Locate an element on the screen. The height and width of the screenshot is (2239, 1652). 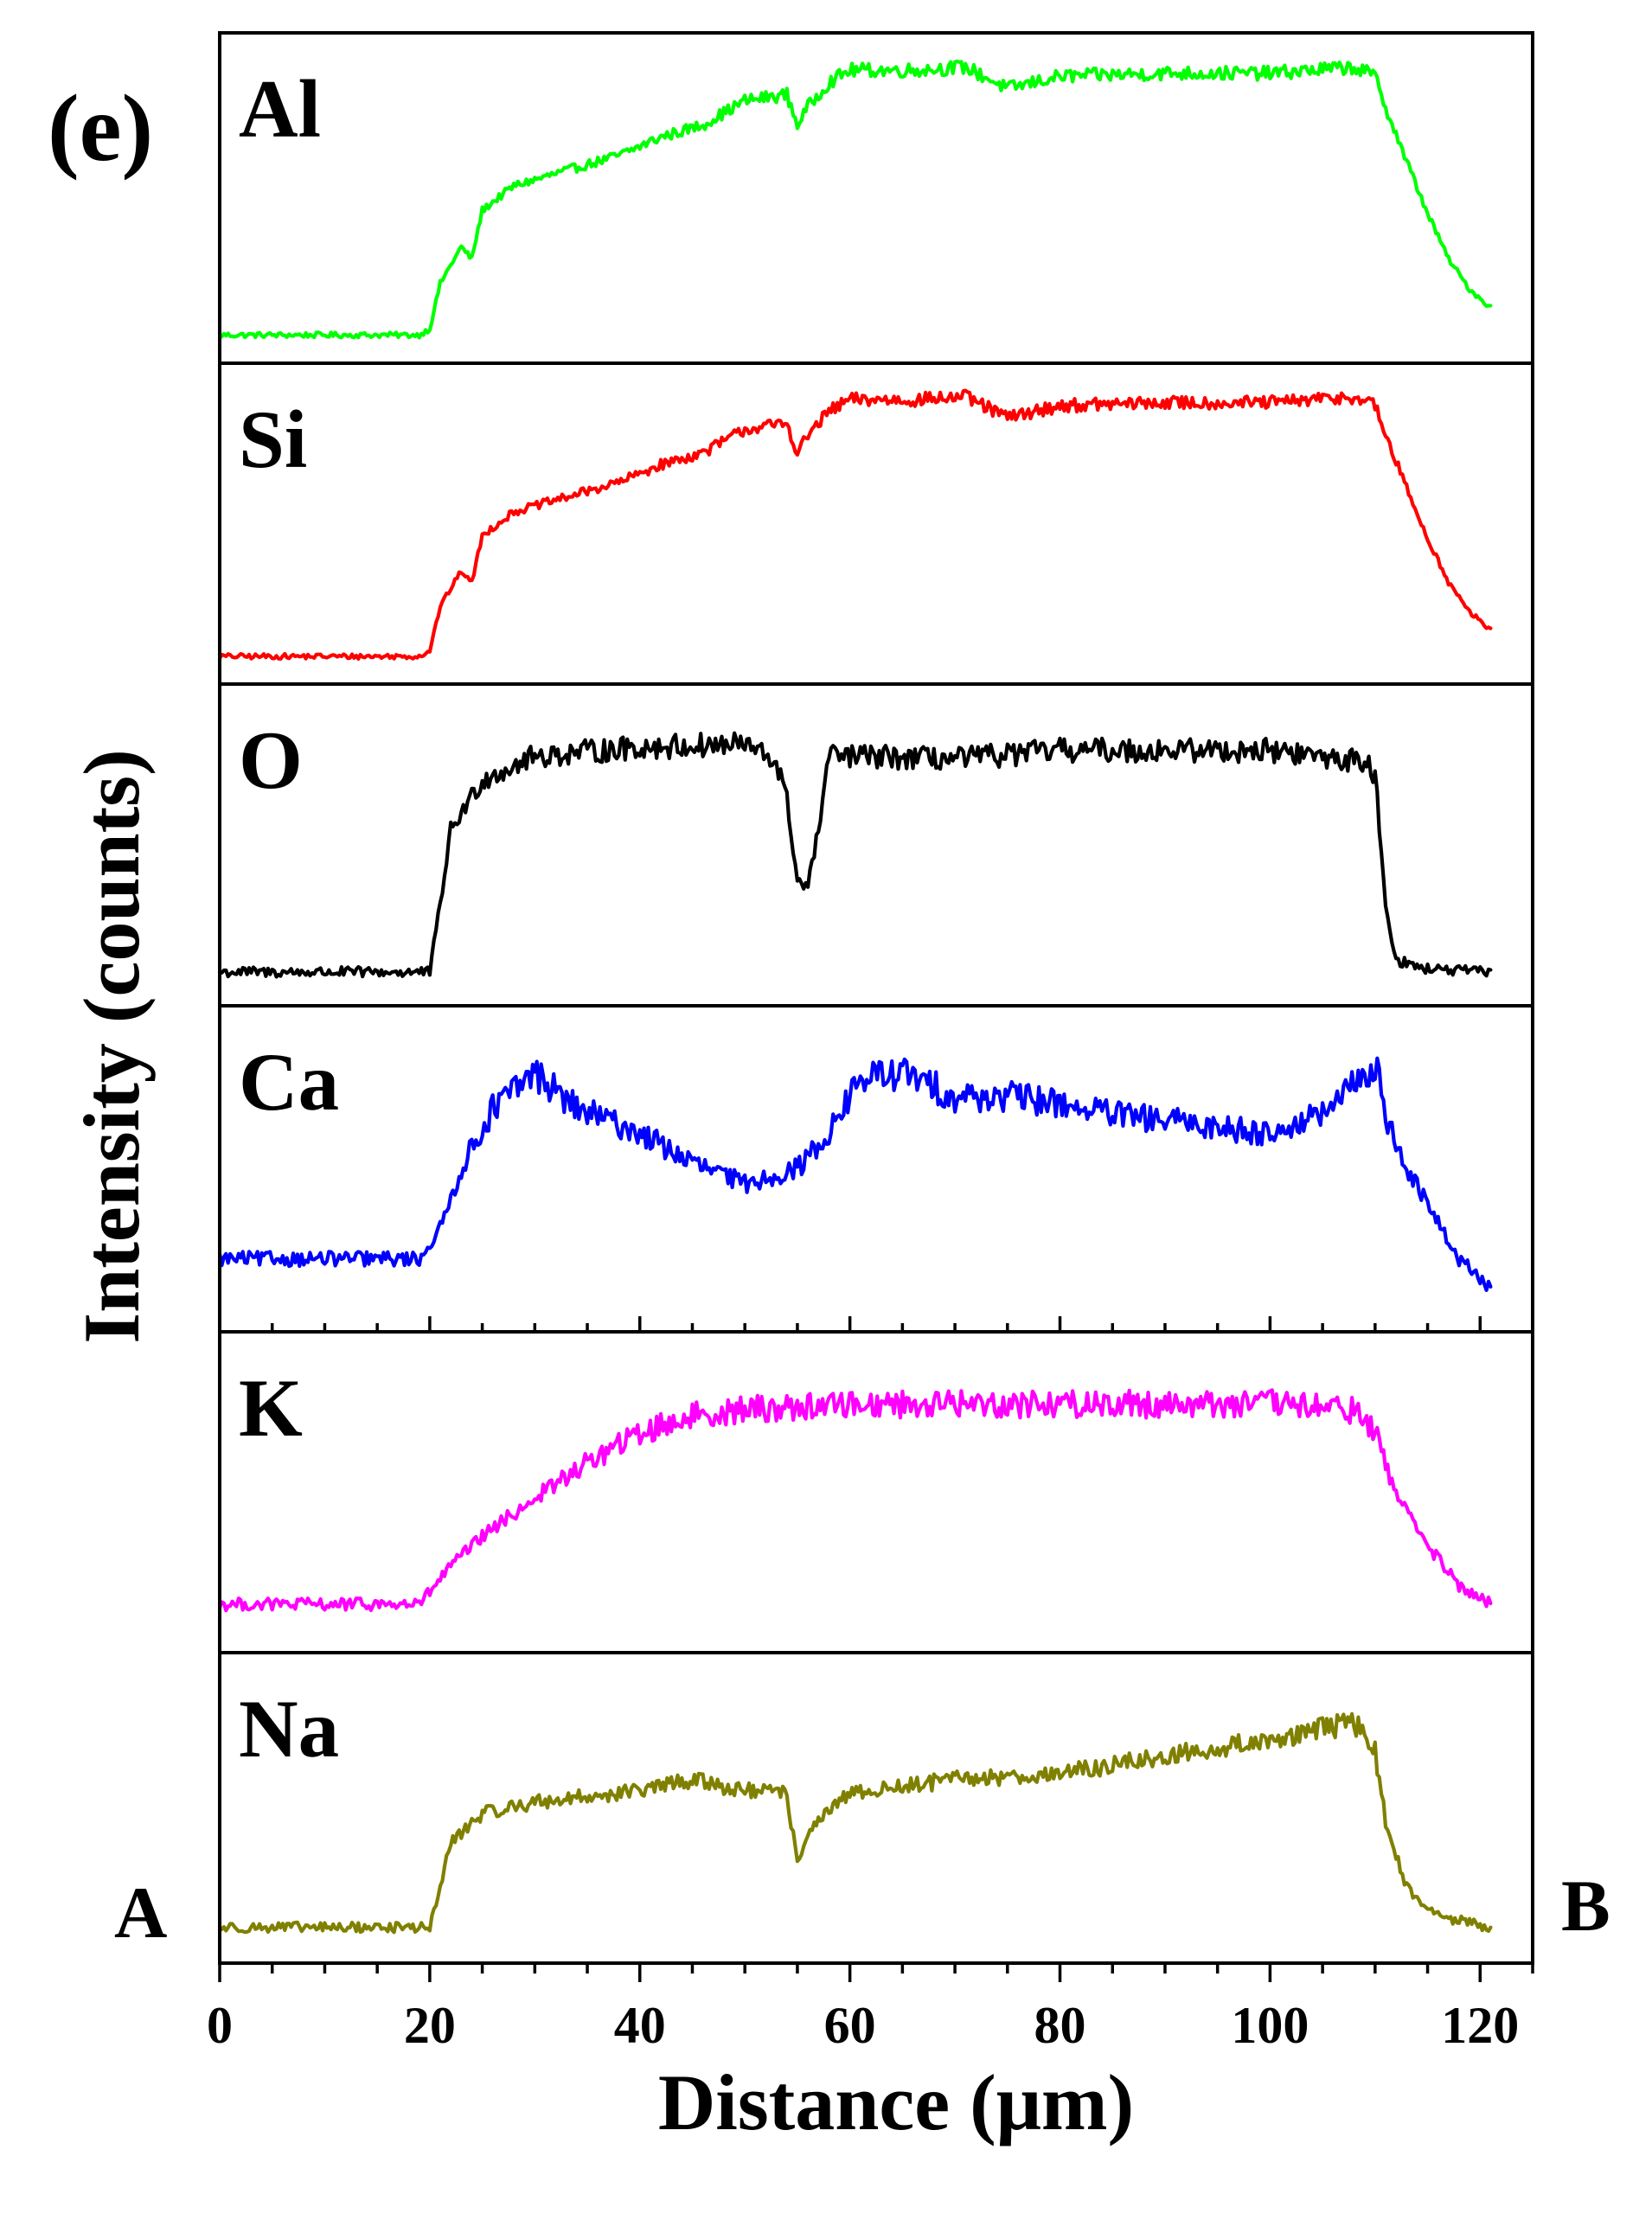
panel-label-si: Si is located at coordinates (273, 439).